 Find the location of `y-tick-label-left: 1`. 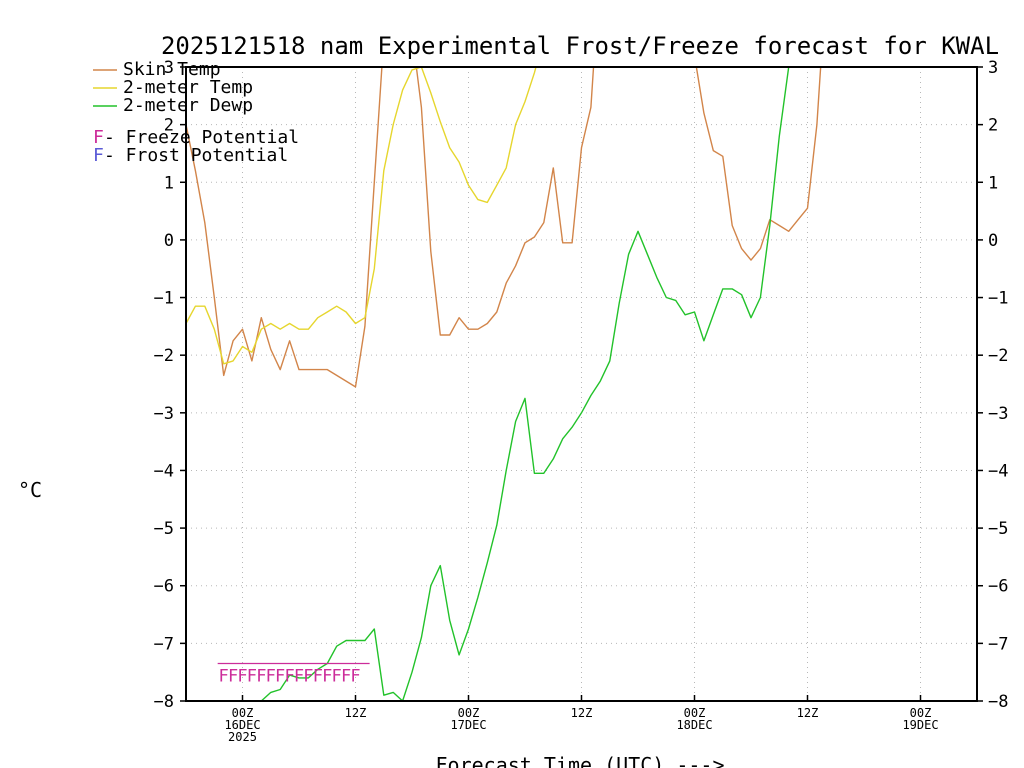

y-tick-label-left: 1 is located at coordinates (169, 183).